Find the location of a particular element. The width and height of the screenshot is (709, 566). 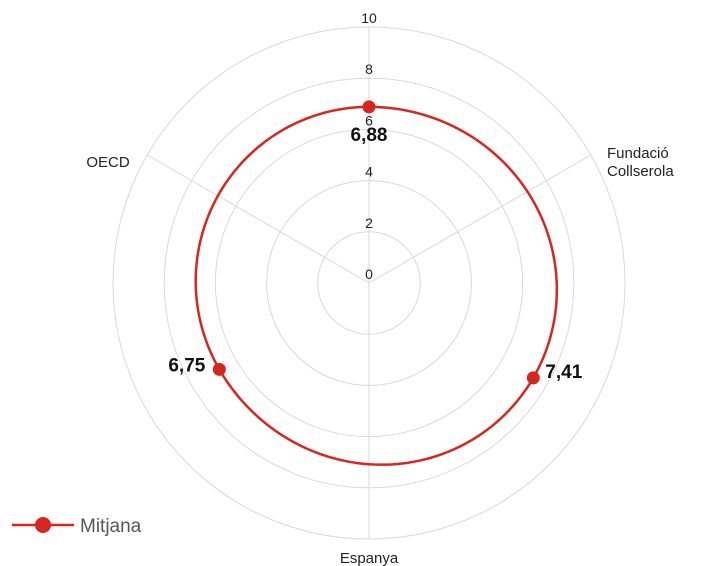

tick-label-1: 2 is located at coordinates (369, 223).